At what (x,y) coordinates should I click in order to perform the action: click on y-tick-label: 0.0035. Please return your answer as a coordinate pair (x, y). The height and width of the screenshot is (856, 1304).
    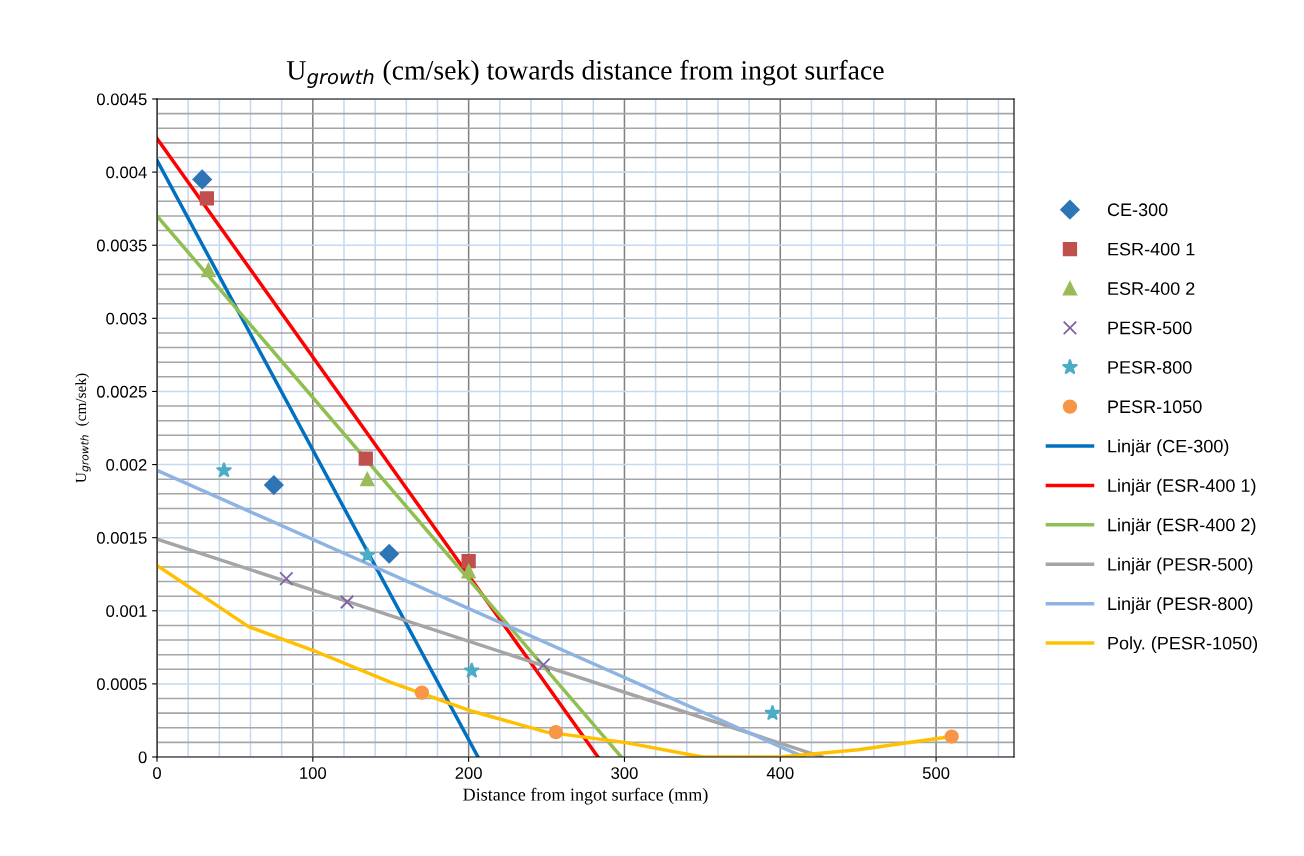
    Looking at the image, I should click on (121, 245).